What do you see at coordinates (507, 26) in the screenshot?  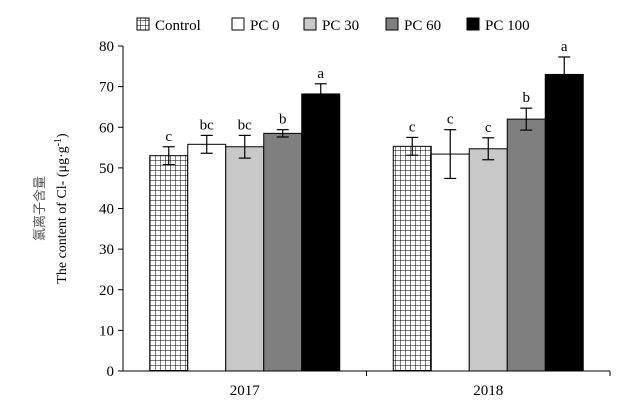 I see `legend-label: PC 100` at bounding box center [507, 26].